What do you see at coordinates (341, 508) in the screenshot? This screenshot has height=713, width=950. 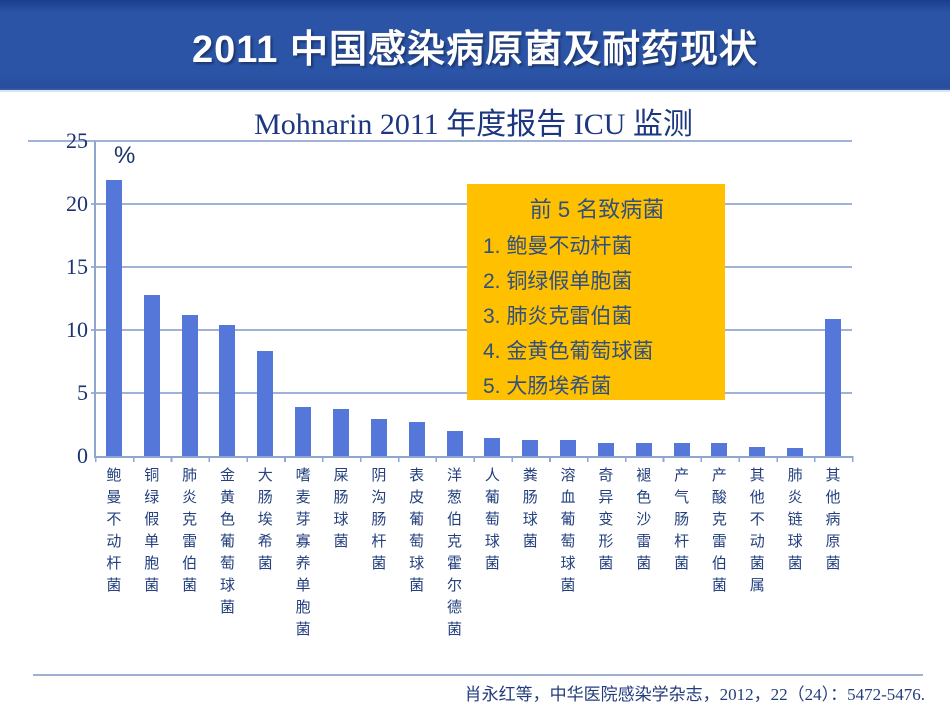 I see `x-label-屎肠球菌: 屎肠球菌` at bounding box center [341, 508].